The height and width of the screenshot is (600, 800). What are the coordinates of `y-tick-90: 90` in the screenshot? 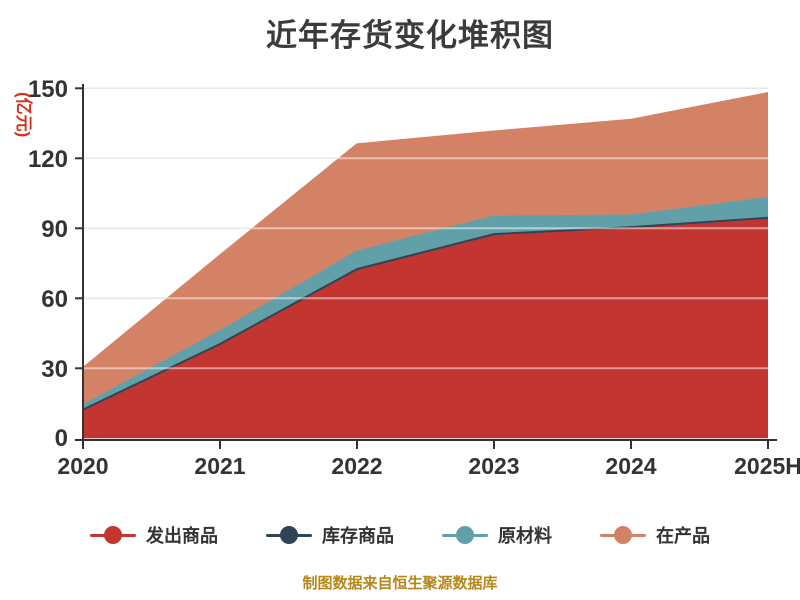 It's located at (54, 229).